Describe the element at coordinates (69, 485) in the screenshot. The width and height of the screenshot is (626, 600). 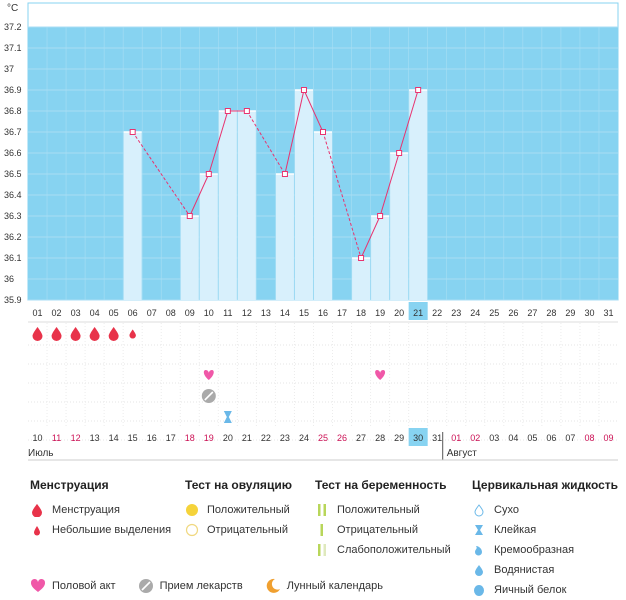
I see `legend-menstruation-title: Менструация` at that location.